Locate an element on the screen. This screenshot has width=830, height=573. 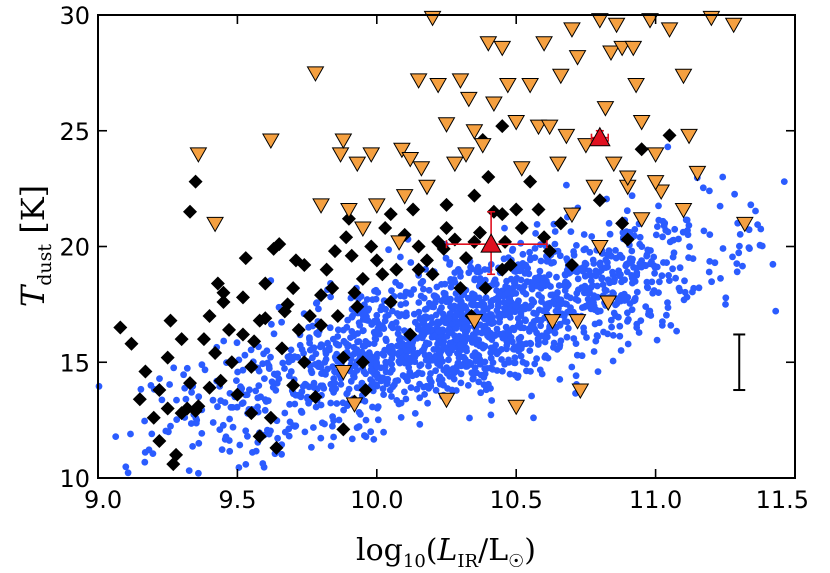
x-tick-label: 10.5 is located at coordinates (515, 500).